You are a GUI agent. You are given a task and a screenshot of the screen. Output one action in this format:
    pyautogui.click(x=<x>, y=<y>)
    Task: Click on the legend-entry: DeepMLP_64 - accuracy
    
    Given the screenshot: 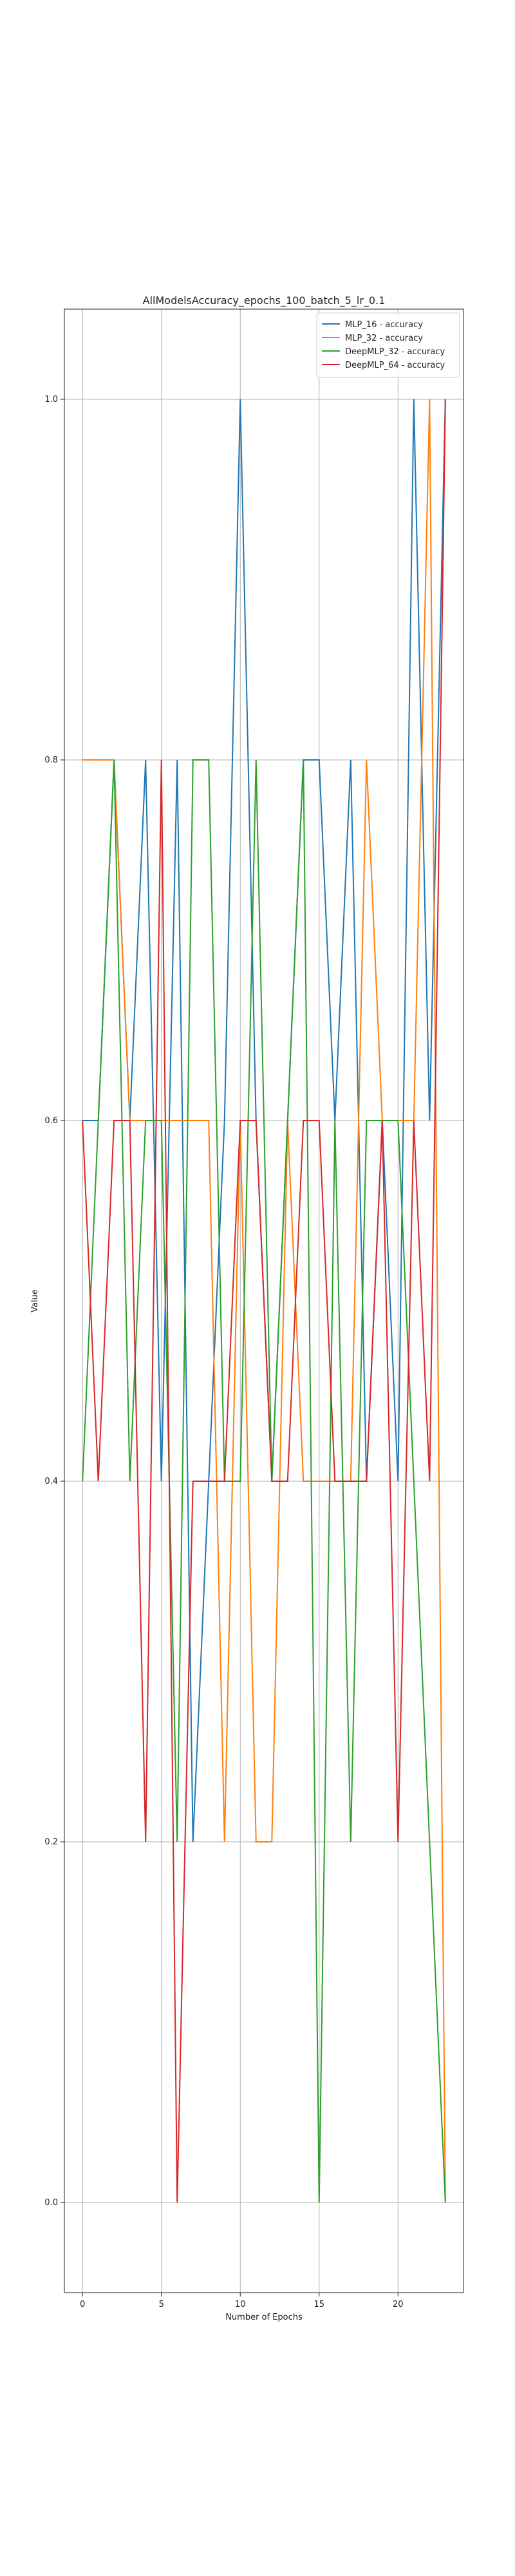 What is the action you would take?
    pyautogui.click(x=395, y=366)
    